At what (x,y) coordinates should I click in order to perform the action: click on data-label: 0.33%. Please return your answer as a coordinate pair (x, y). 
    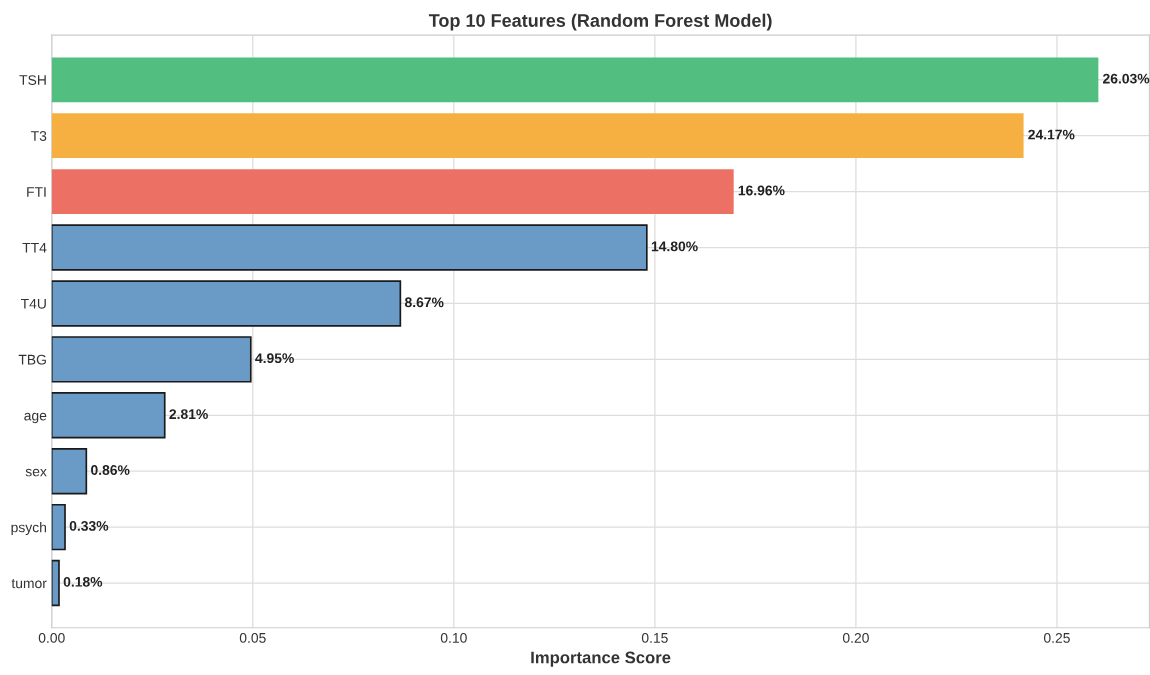
    Looking at the image, I should click on (89, 526).